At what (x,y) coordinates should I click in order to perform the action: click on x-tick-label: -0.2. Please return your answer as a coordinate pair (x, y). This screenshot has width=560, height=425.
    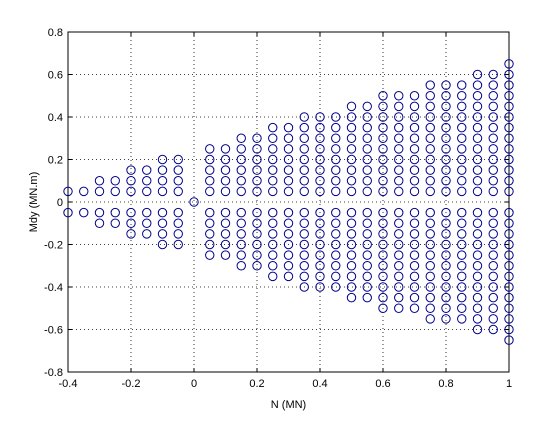
    Looking at the image, I should click on (131, 384).